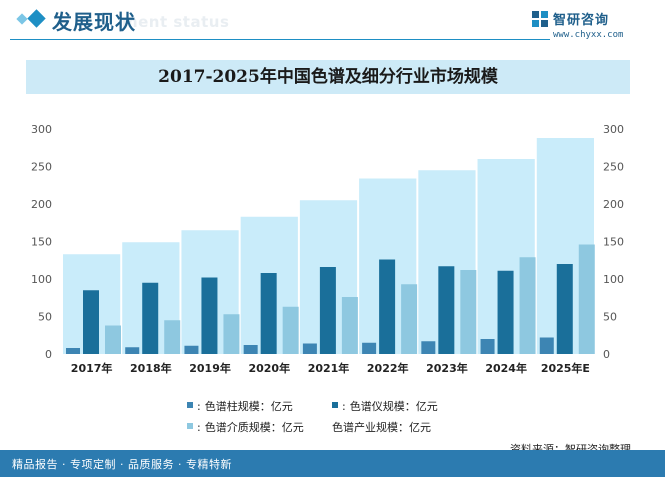 This screenshot has height=477, width=665. I want to click on chart-title: 2017-2025年中国色谱及细分行业市场规模, so click(328, 77).